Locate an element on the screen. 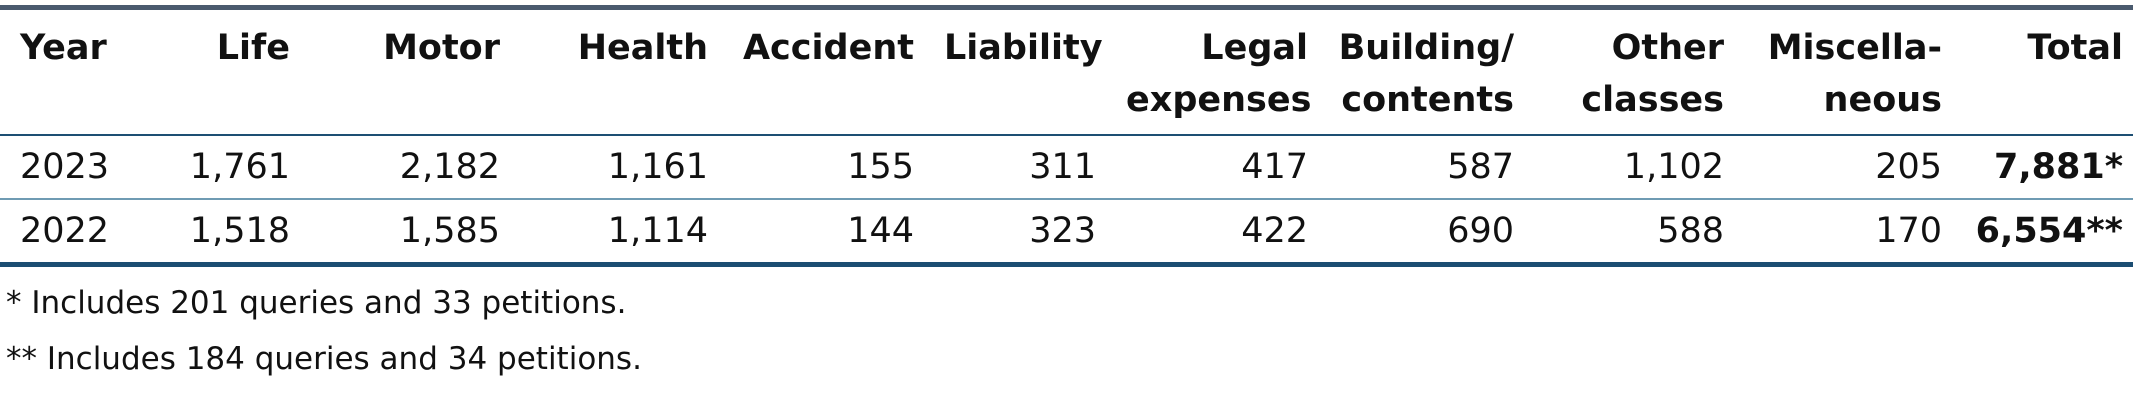 This screenshot has width=2133, height=416. header-health: Health is located at coordinates (614, 73).